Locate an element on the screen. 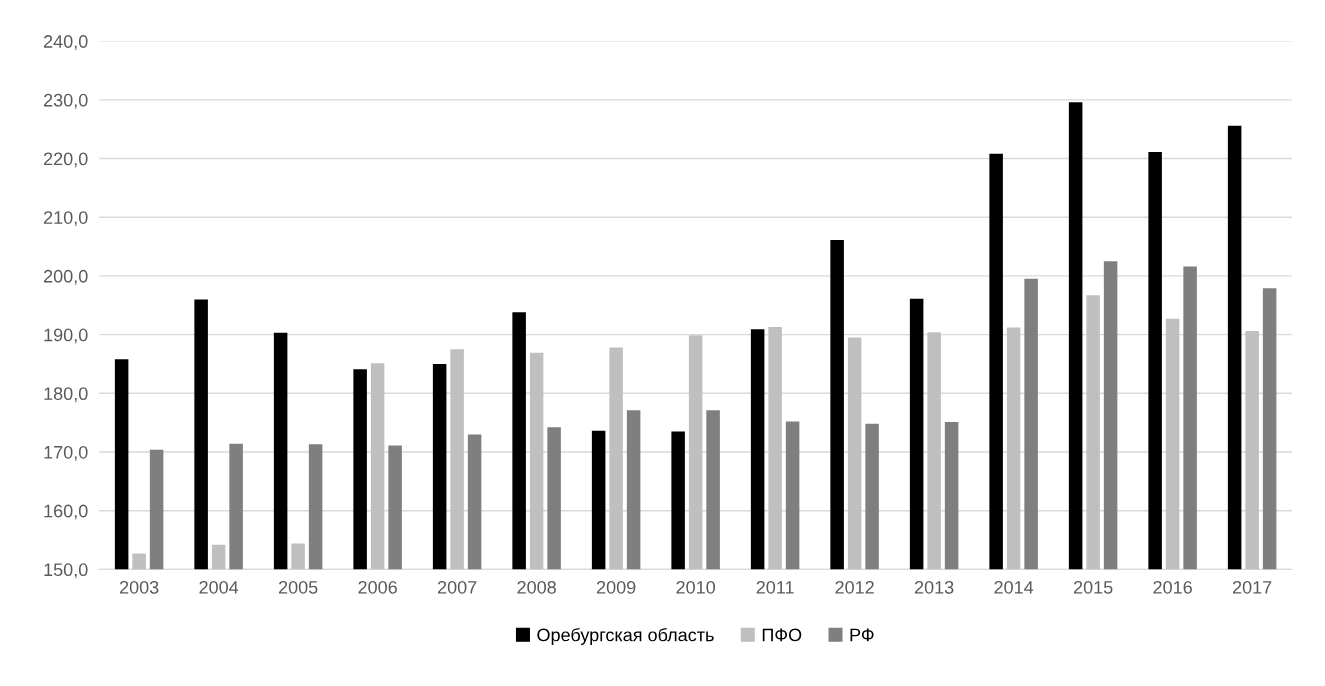  y-tick-label: 160,0 is located at coordinates (66, 512).